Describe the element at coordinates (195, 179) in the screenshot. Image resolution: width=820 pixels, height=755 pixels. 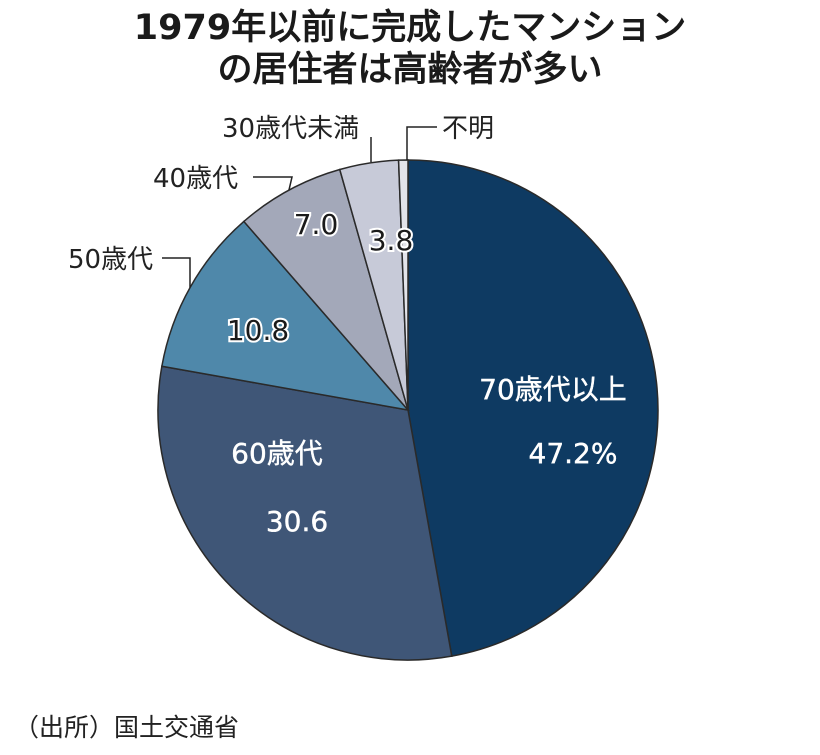
I see `slice-4-category-label: 40歳代` at that location.